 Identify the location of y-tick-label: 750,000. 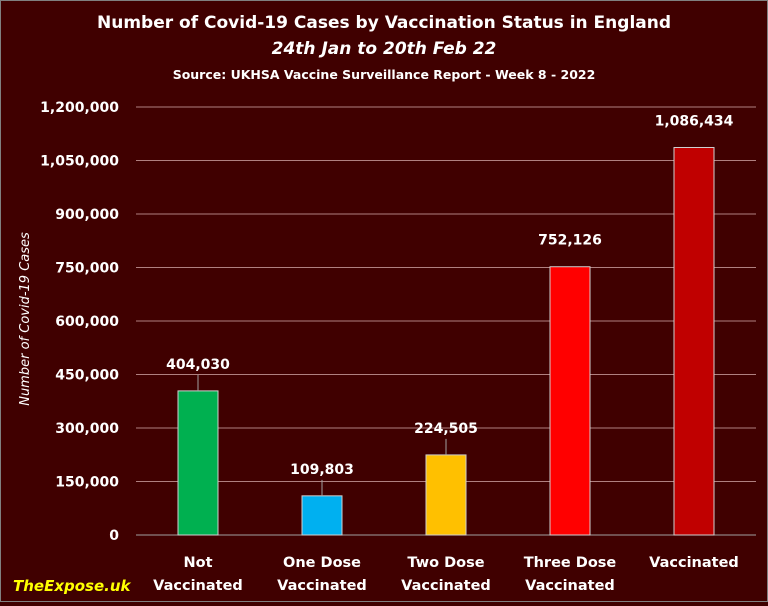
(87, 269).